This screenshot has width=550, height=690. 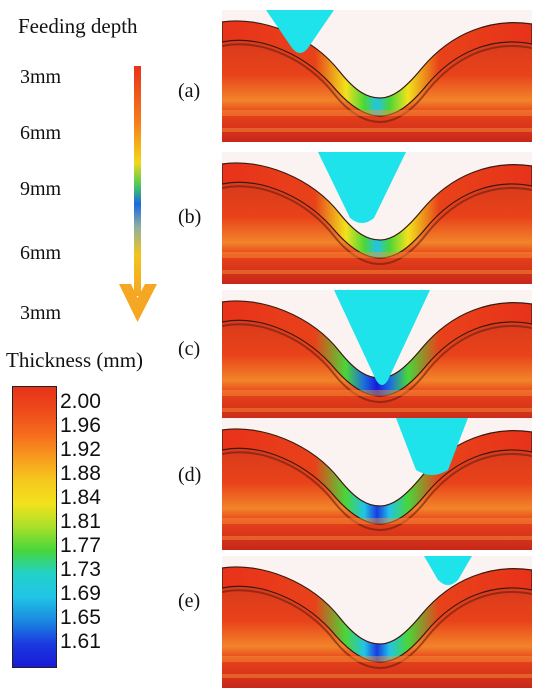 I want to click on colorbar-tick-label: 1.84, so click(x=80, y=497).